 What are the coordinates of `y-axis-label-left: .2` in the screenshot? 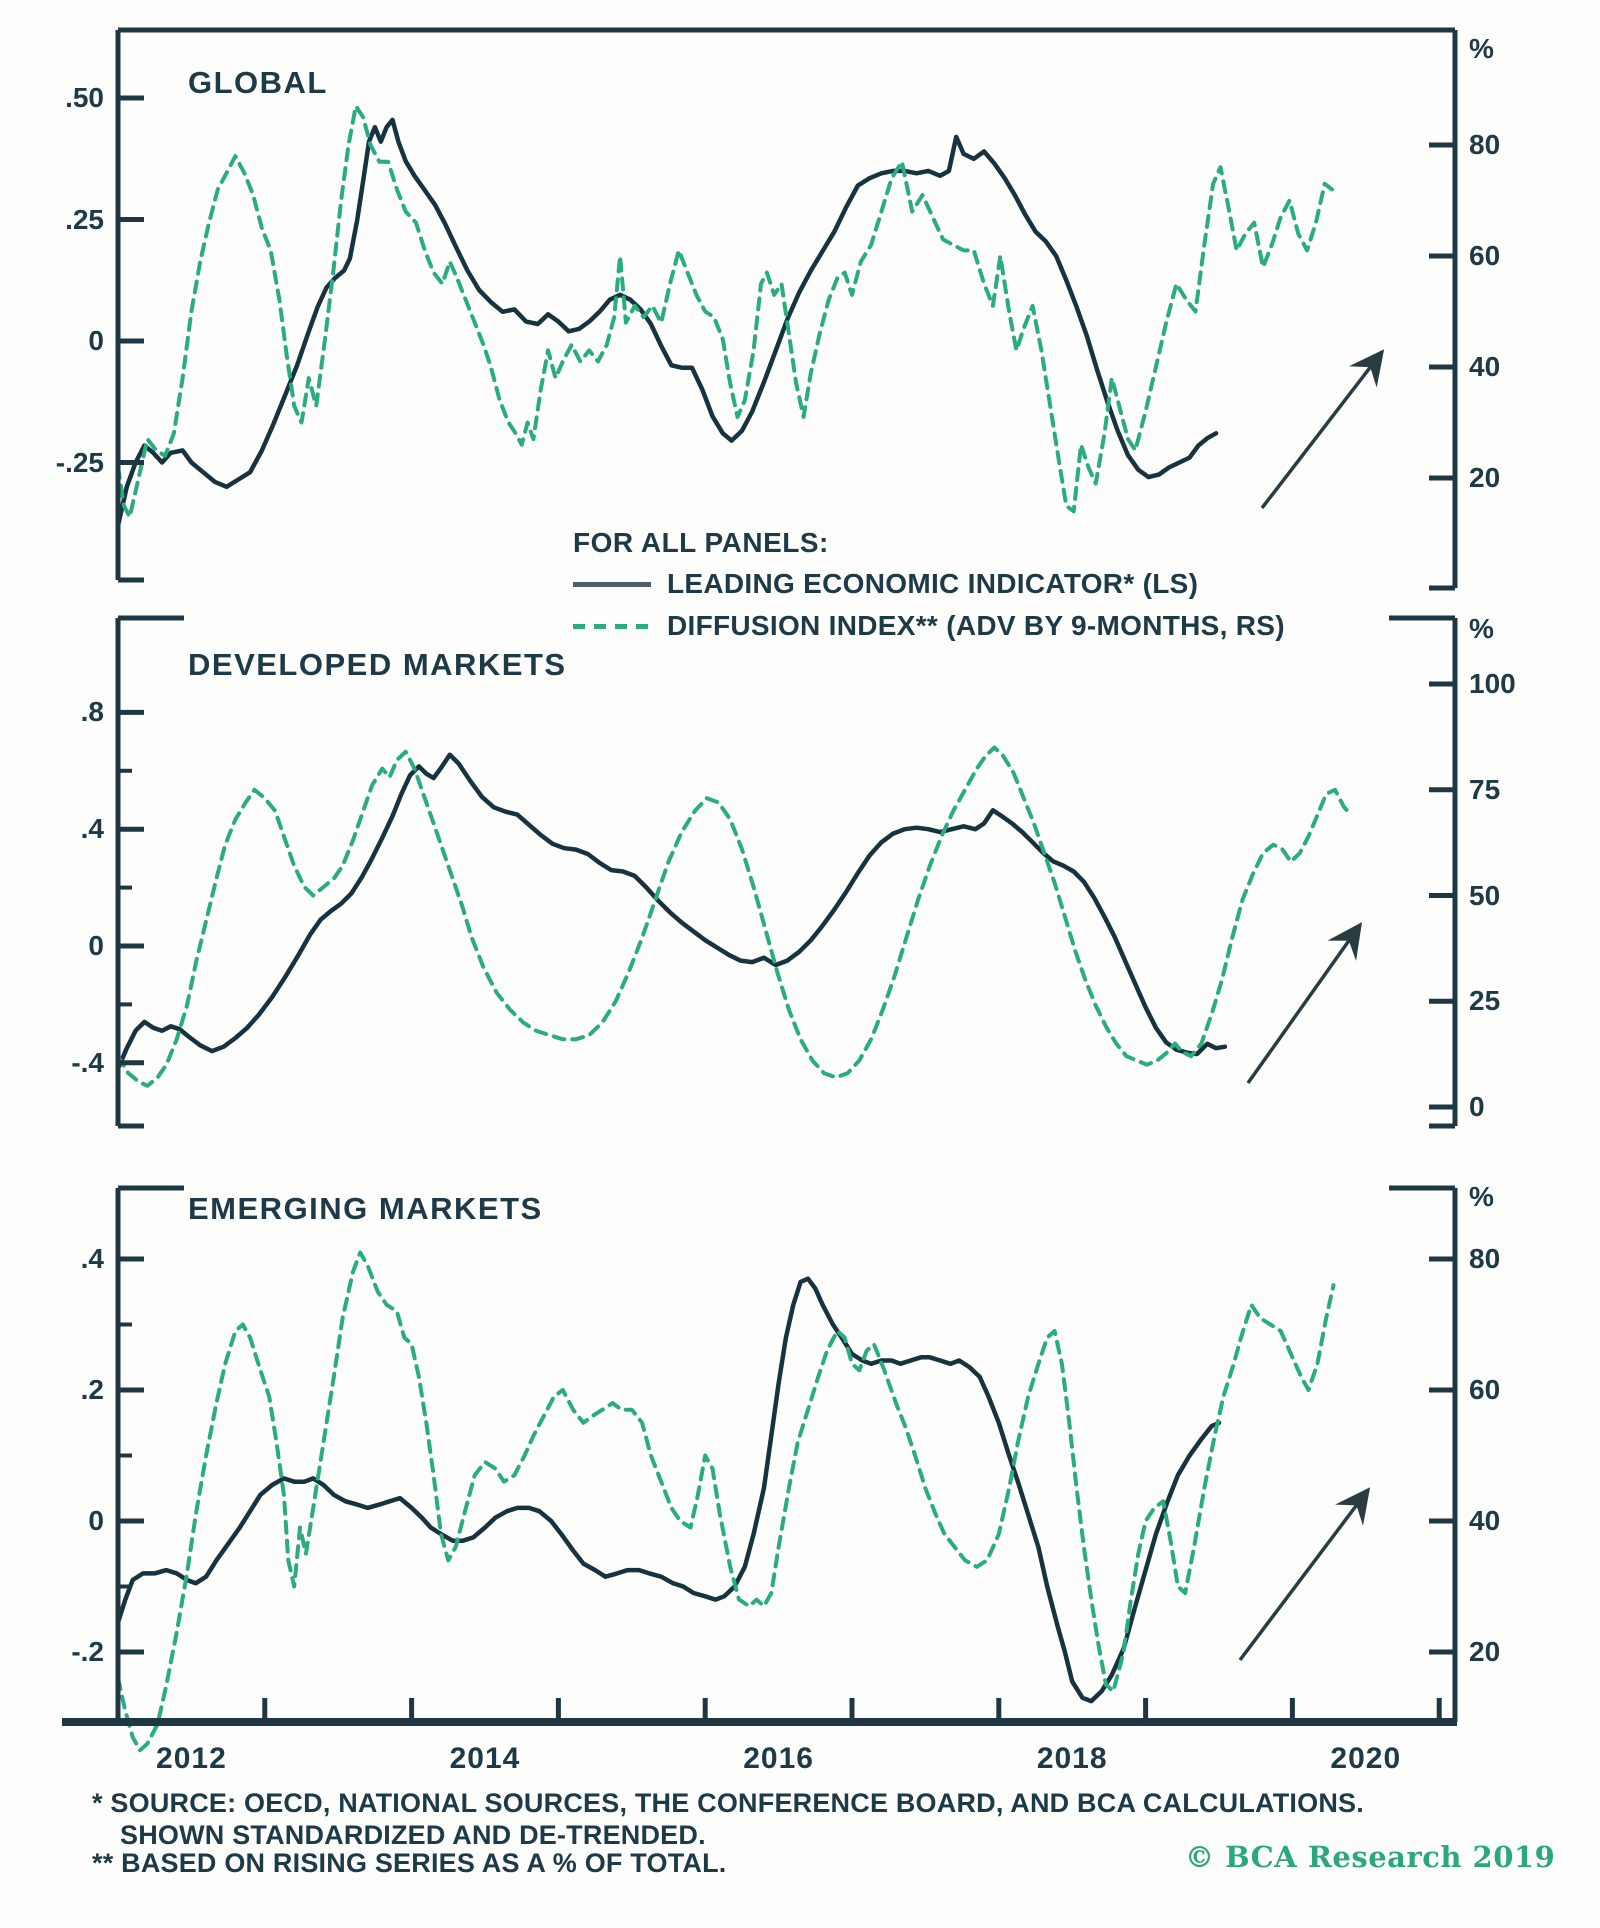 It's located at (92, 1389).